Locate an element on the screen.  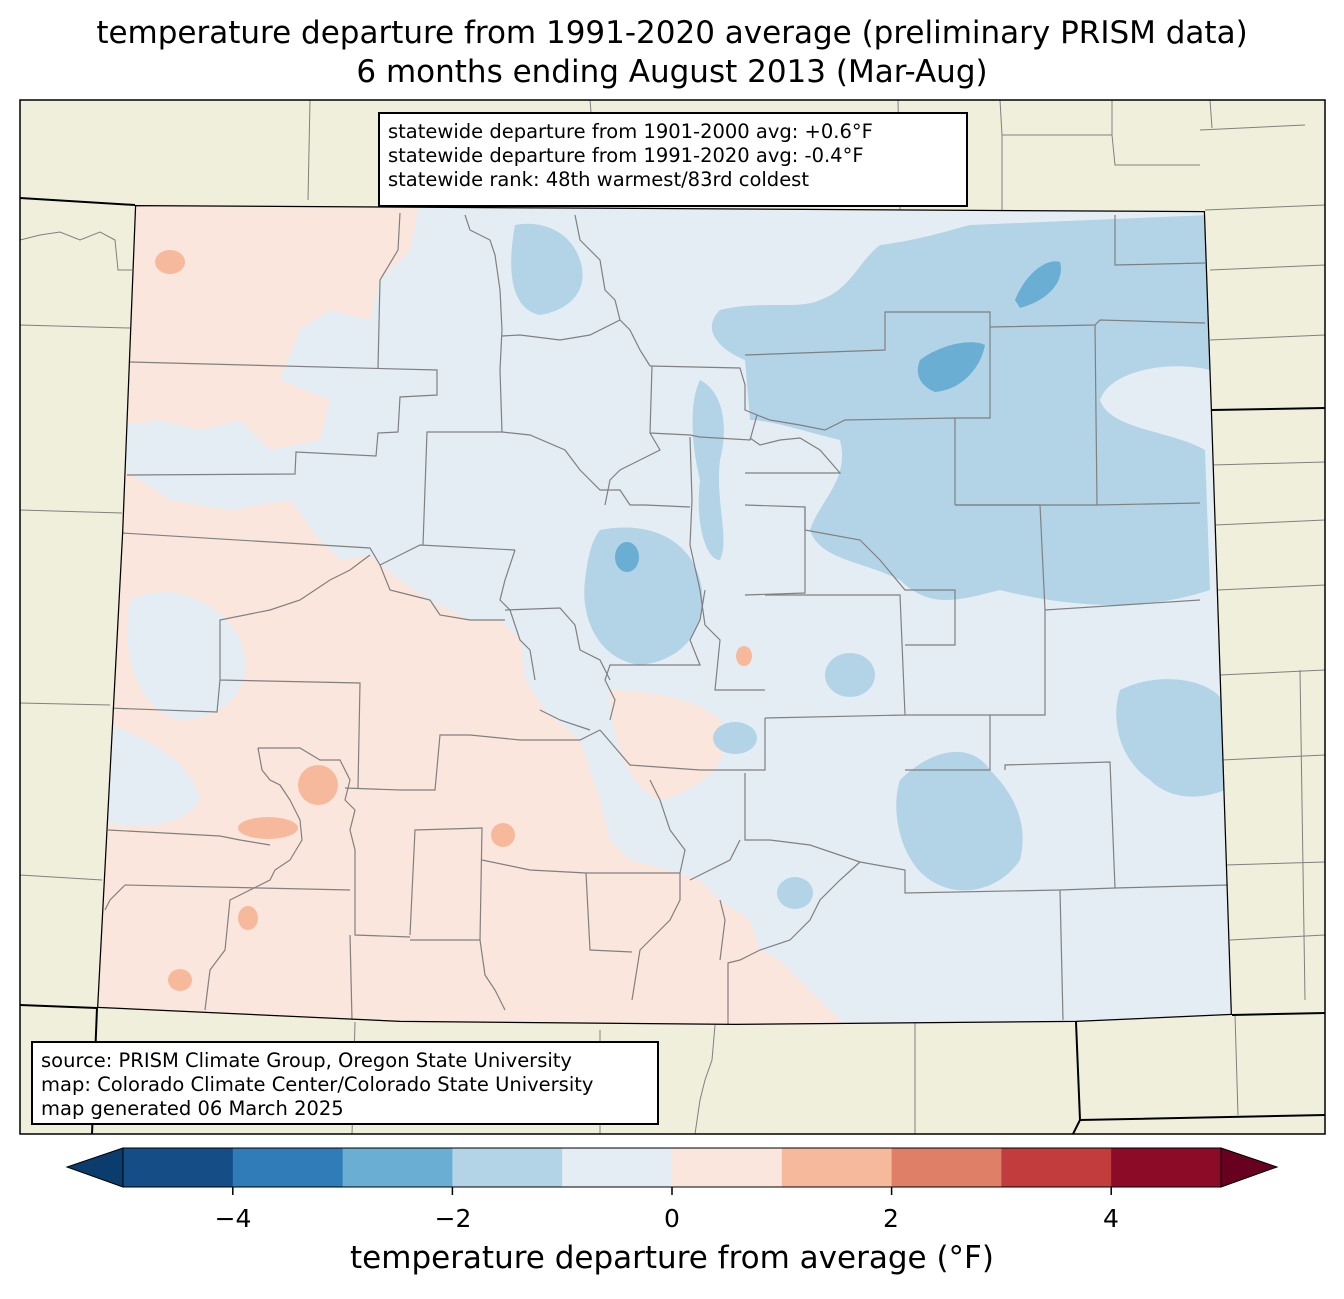
arkansas-valley-cool-spot is located at coordinates (735, 738).